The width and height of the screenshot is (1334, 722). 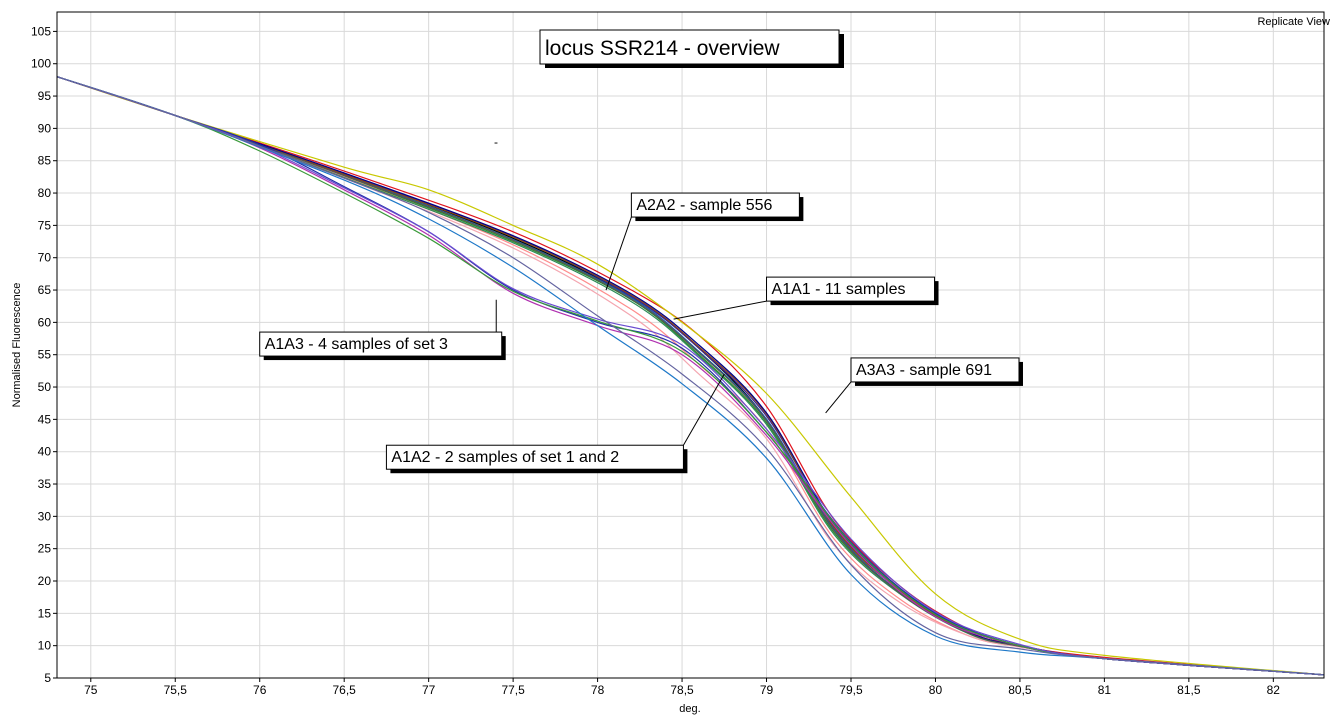 What do you see at coordinates (1274, 690) in the screenshot?
I see `x-tick-label: 82` at bounding box center [1274, 690].